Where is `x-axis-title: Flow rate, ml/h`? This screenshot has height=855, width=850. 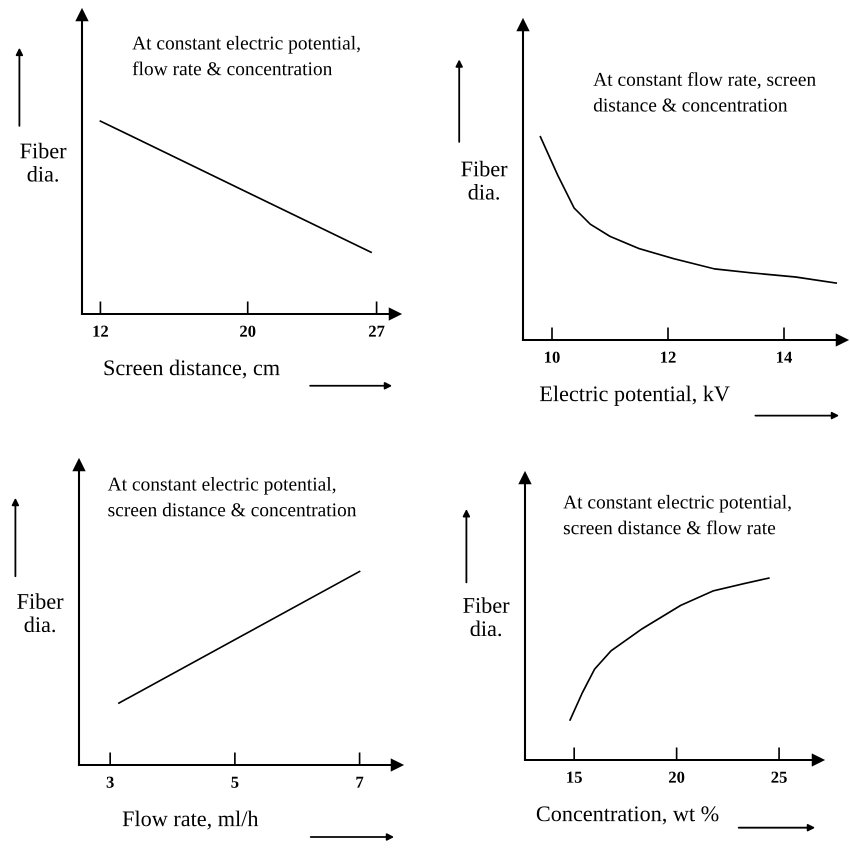
x-axis-title: Flow rate, ml/h is located at coordinates (190, 820).